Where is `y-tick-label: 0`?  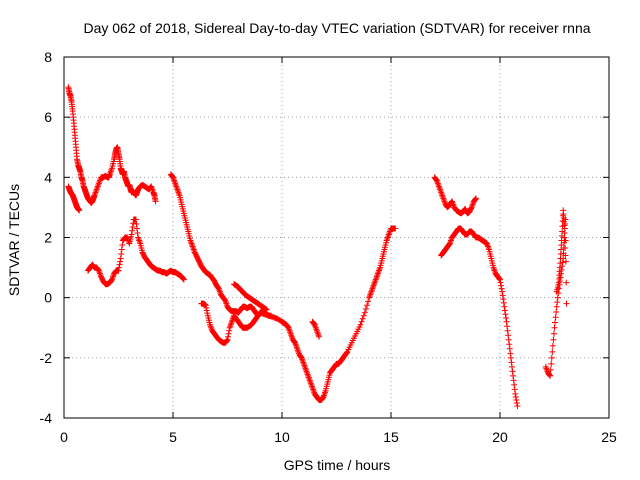 y-tick-label: 0 is located at coordinates (48, 298).